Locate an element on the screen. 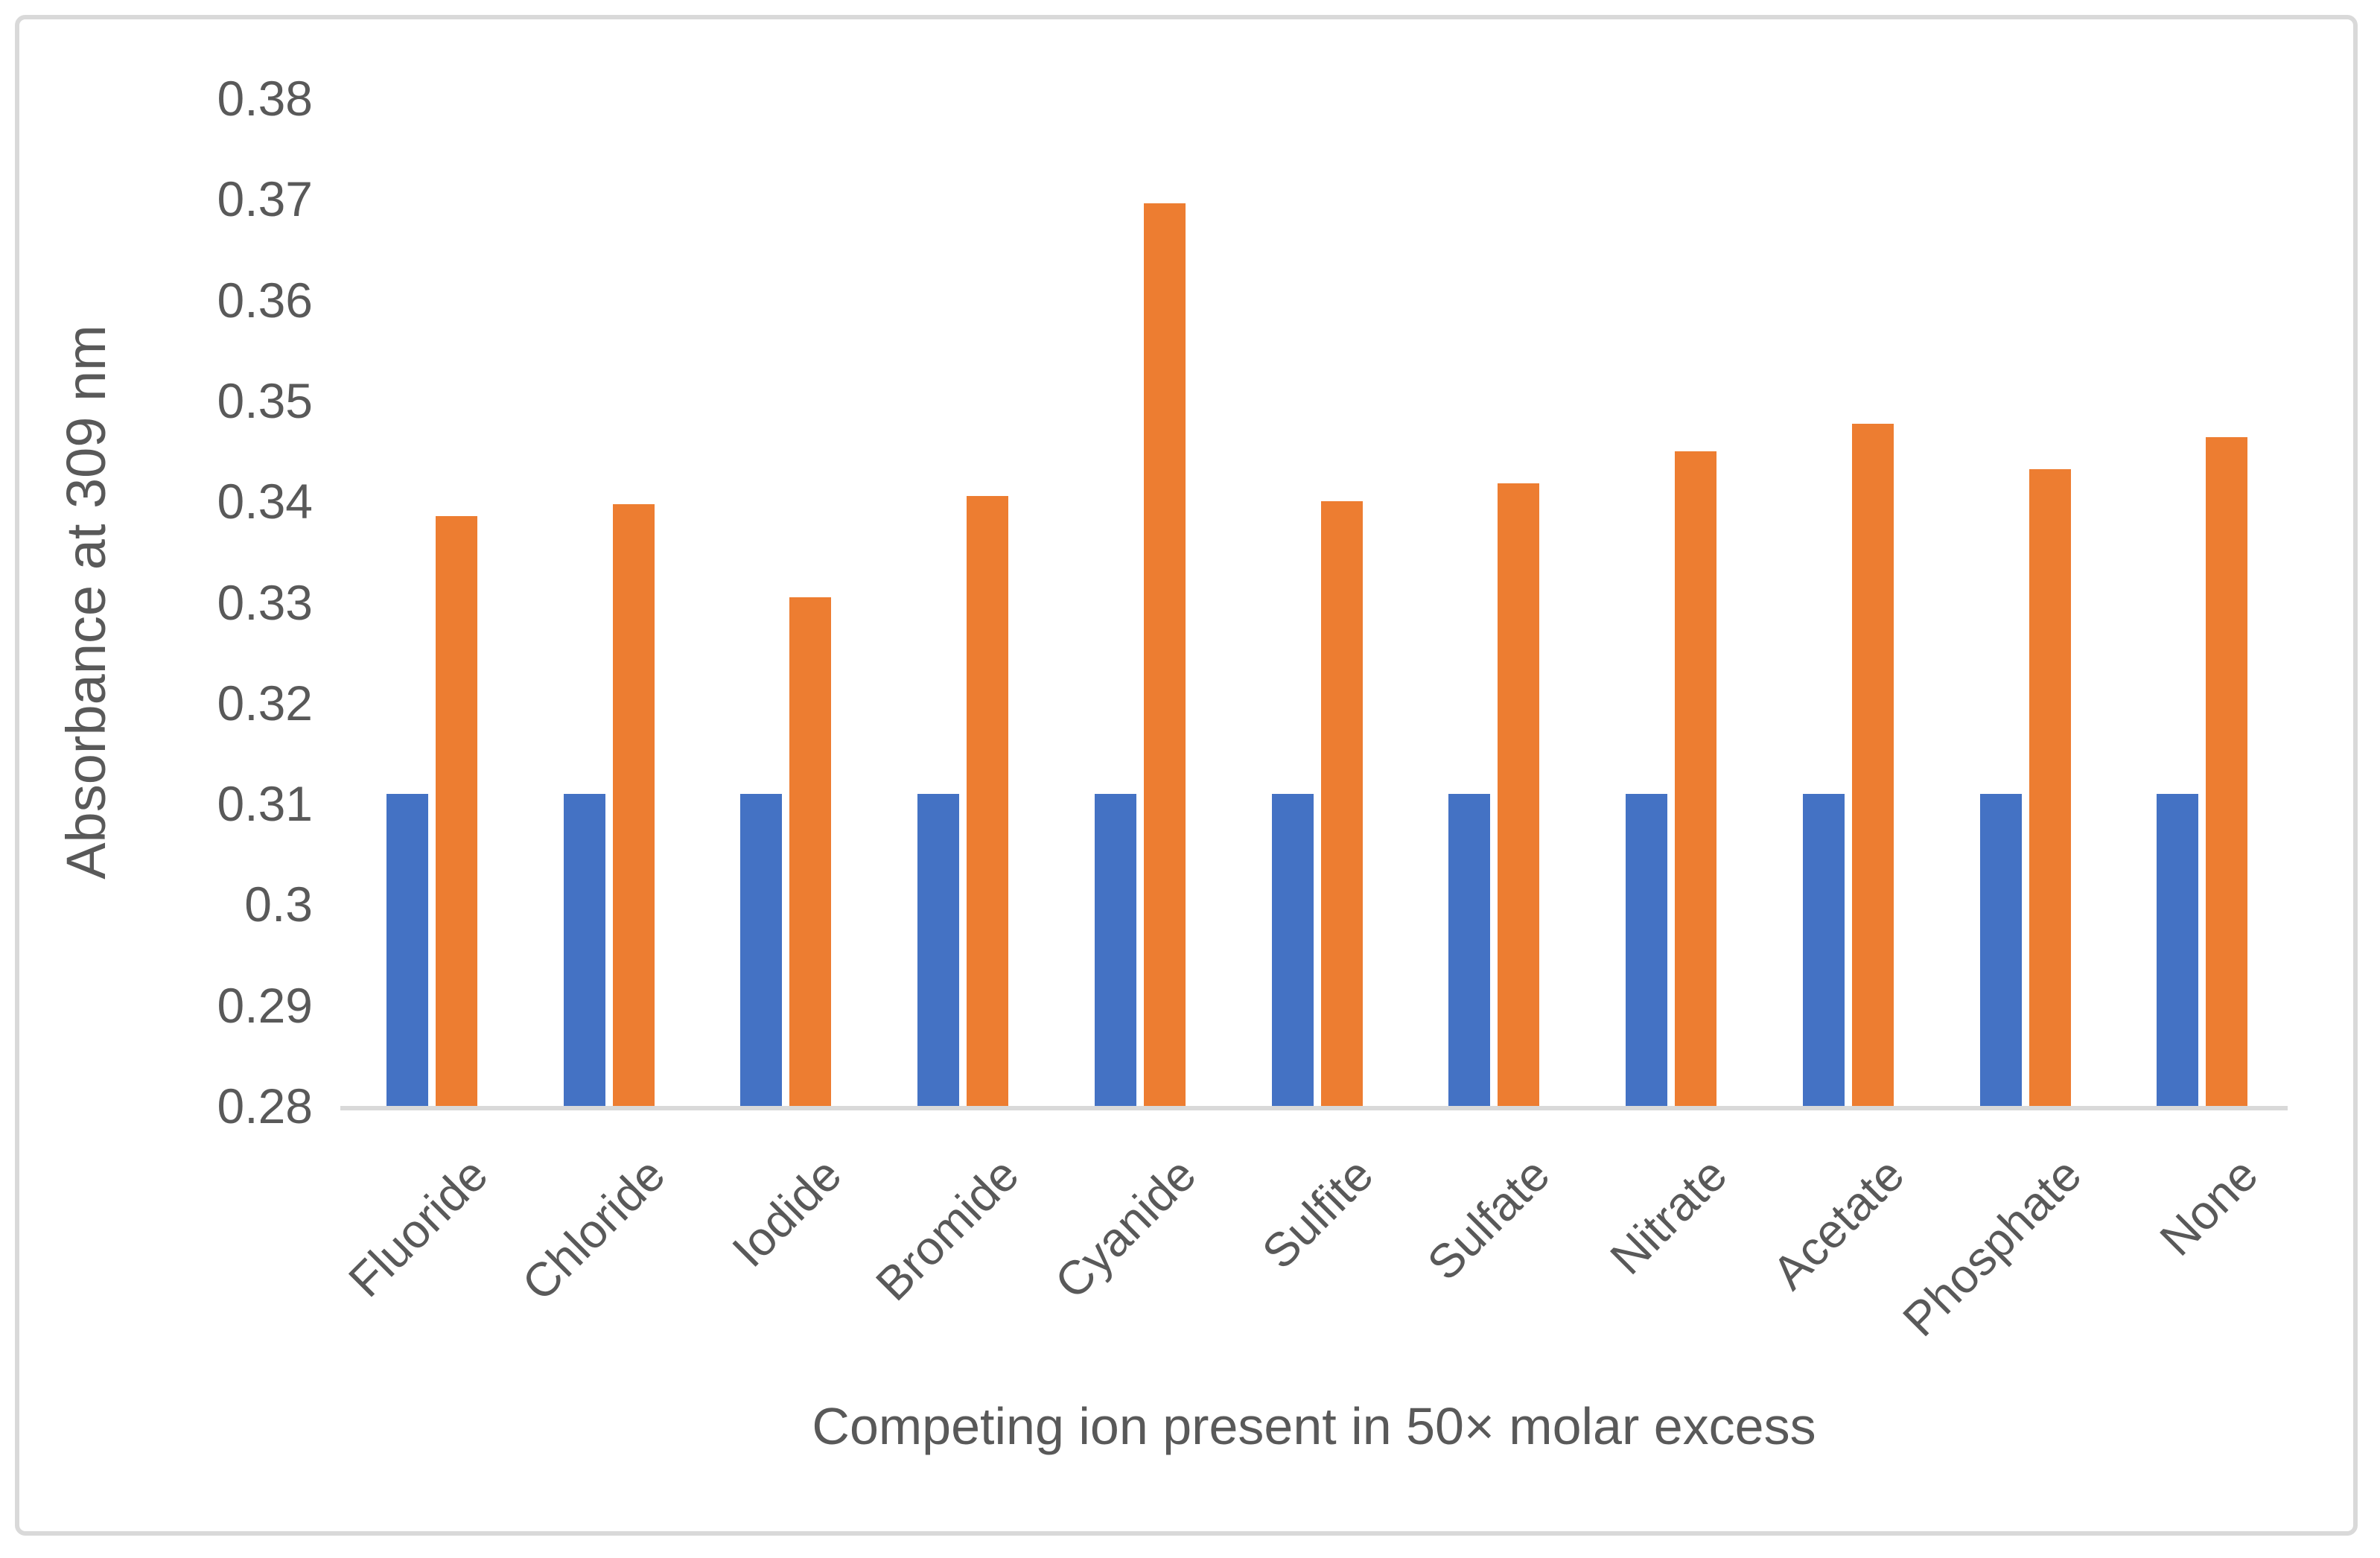 The image size is (2380, 1558). bar-orange-bromide is located at coordinates (988, 801).